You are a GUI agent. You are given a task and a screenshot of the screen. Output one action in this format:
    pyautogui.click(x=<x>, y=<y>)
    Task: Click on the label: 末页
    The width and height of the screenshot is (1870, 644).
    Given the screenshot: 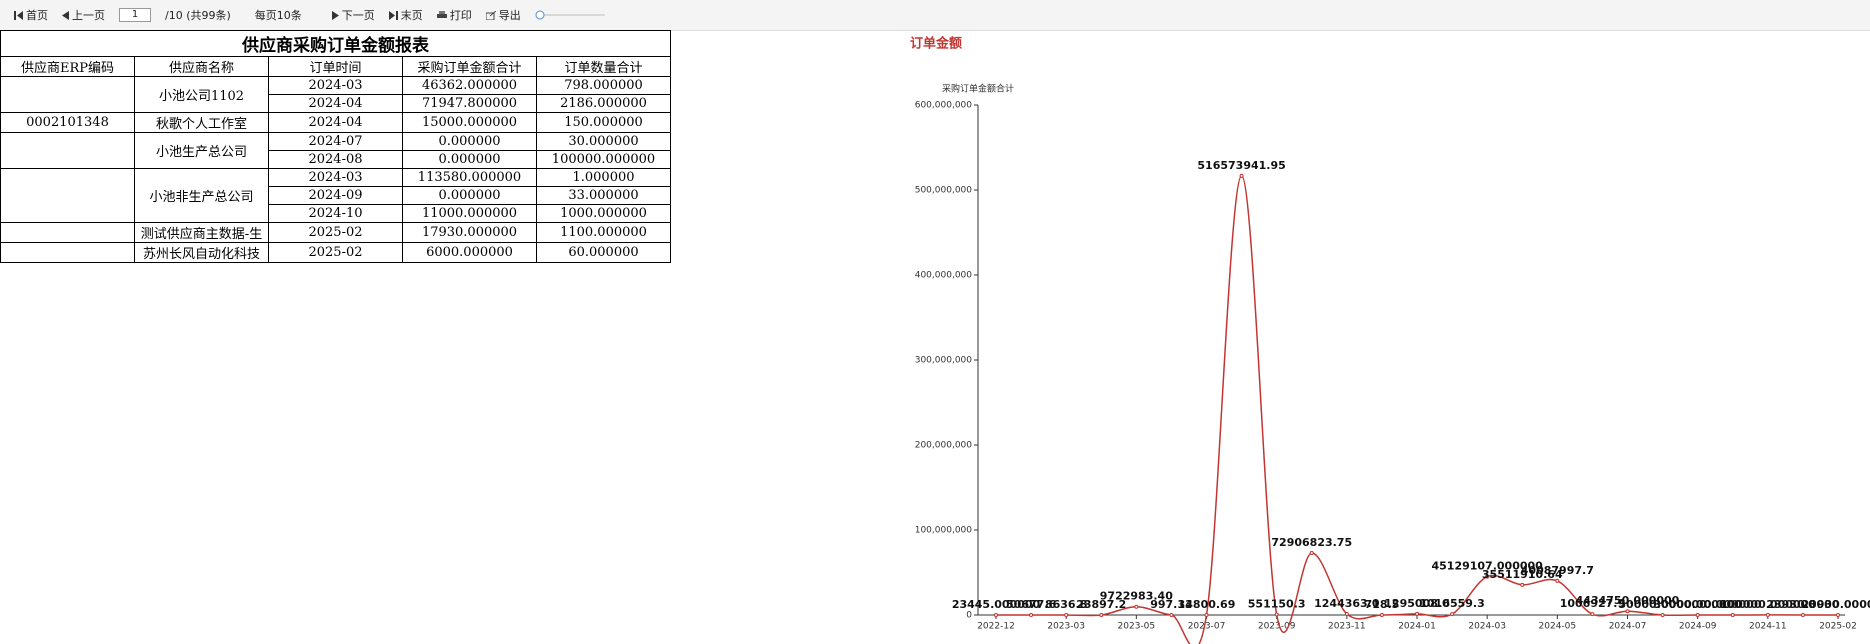 What is the action you would take?
    pyautogui.click(x=411, y=15)
    